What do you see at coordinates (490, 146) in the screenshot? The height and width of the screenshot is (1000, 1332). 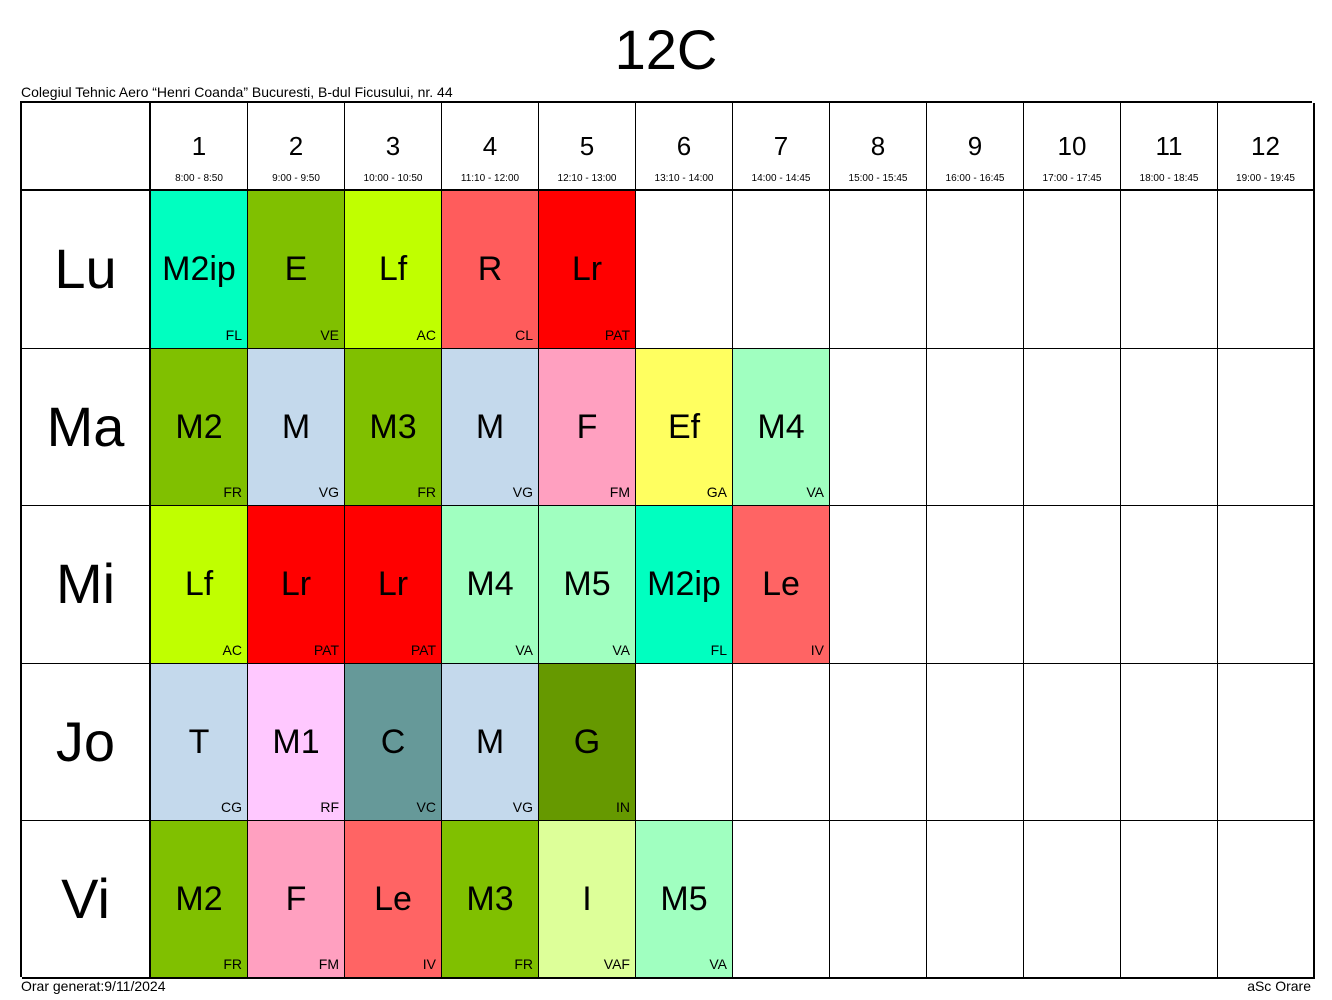 I see `period-number: 4` at bounding box center [490, 146].